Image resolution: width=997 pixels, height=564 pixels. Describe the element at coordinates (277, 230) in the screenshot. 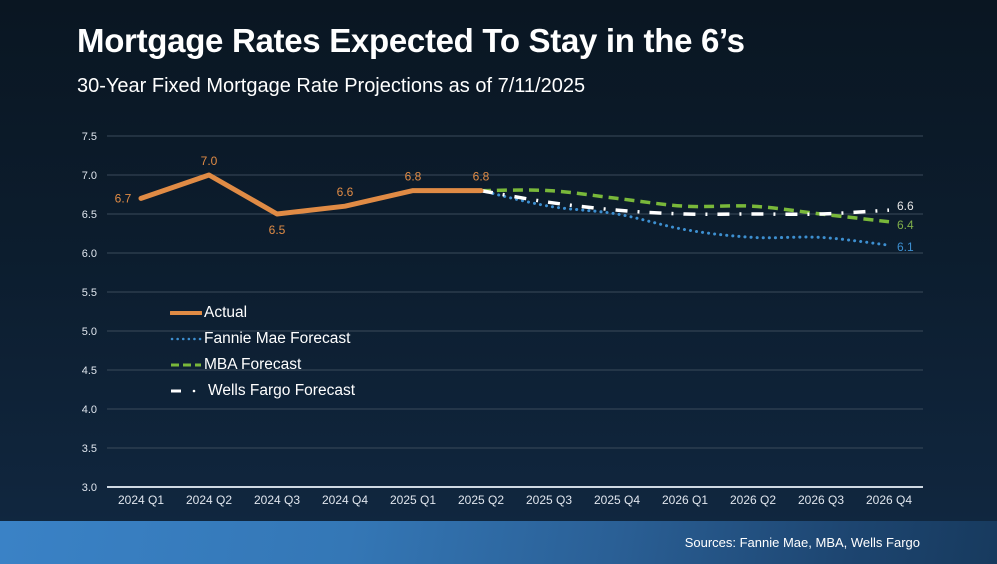

I see `data-label-actual: 6.5` at that location.